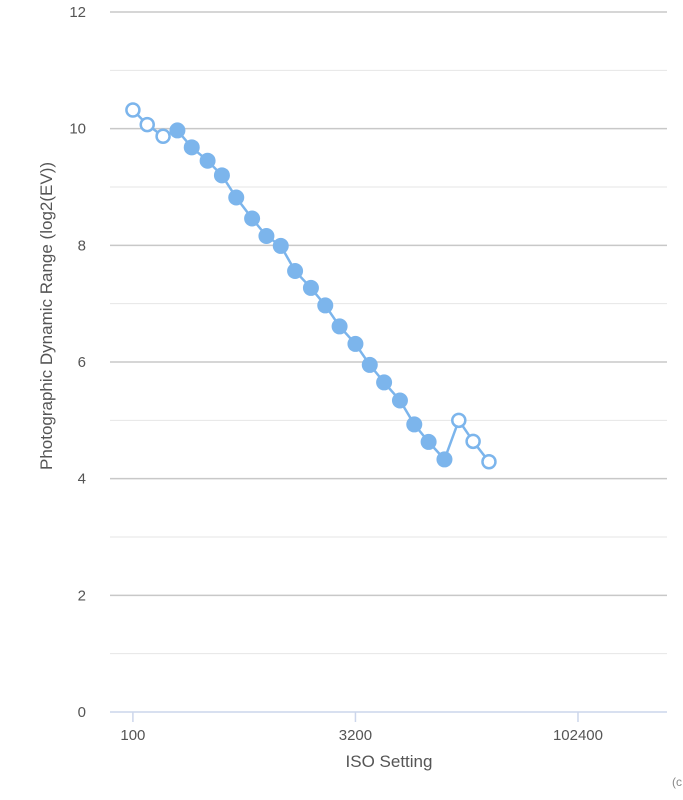 The height and width of the screenshot is (800, 683). What do you see at coordinates (77, 129) in the screenshot?
I see `y-tick-label: 10` at bounding box center [77, 129].